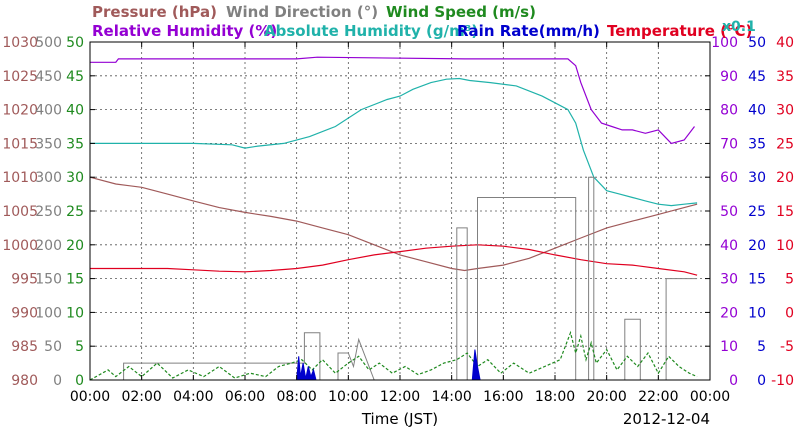  Describe the element at coordinates (679, 31) in the screenshot. I see `legend-temperature: Temperature (°C)` at that location.